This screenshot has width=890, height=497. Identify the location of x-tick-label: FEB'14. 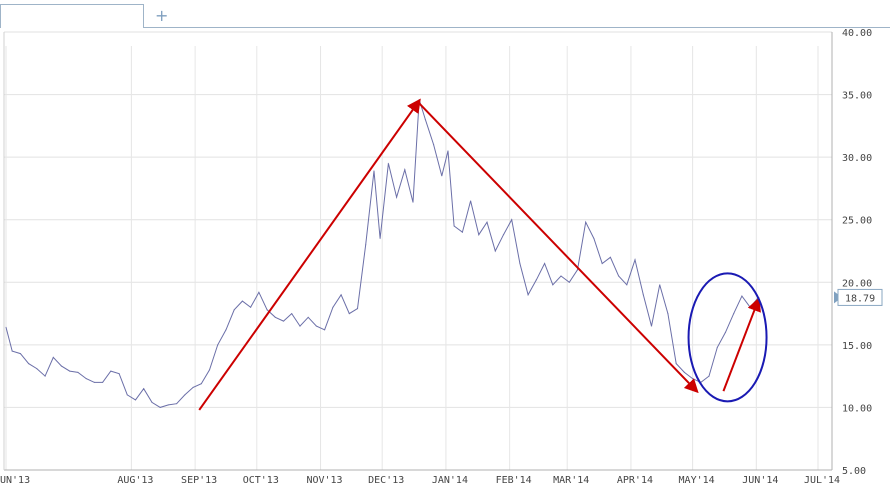
(514, 480).